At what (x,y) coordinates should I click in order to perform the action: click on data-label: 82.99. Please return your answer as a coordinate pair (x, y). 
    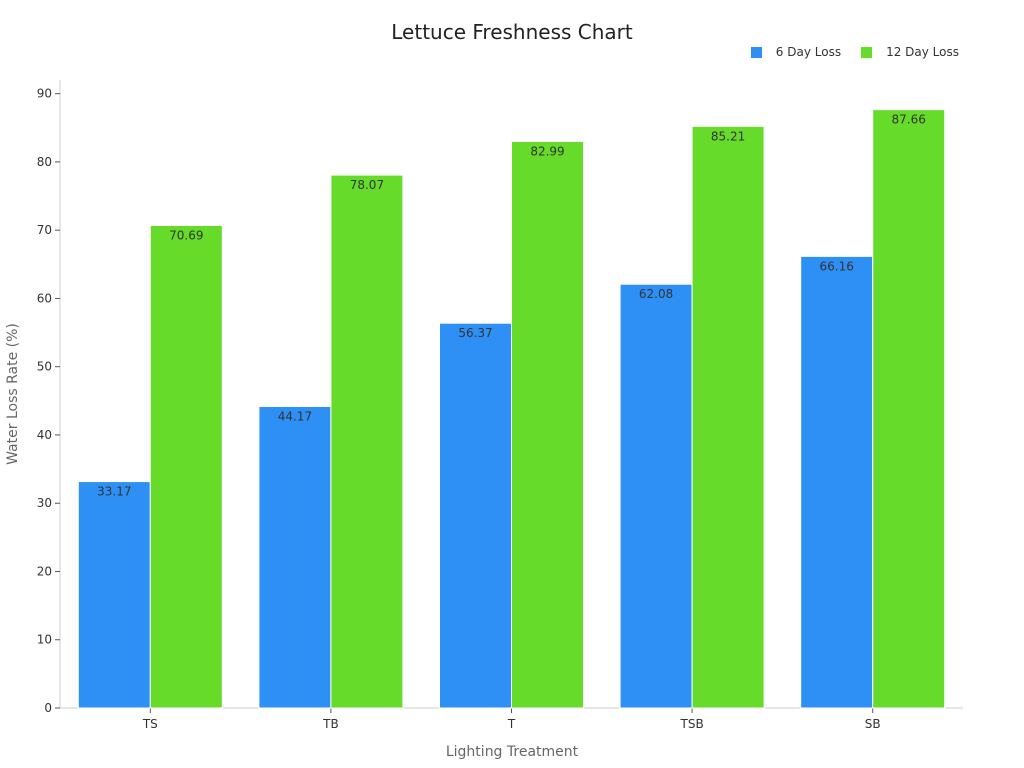
    Looking at the image, I should click on (547, 152).